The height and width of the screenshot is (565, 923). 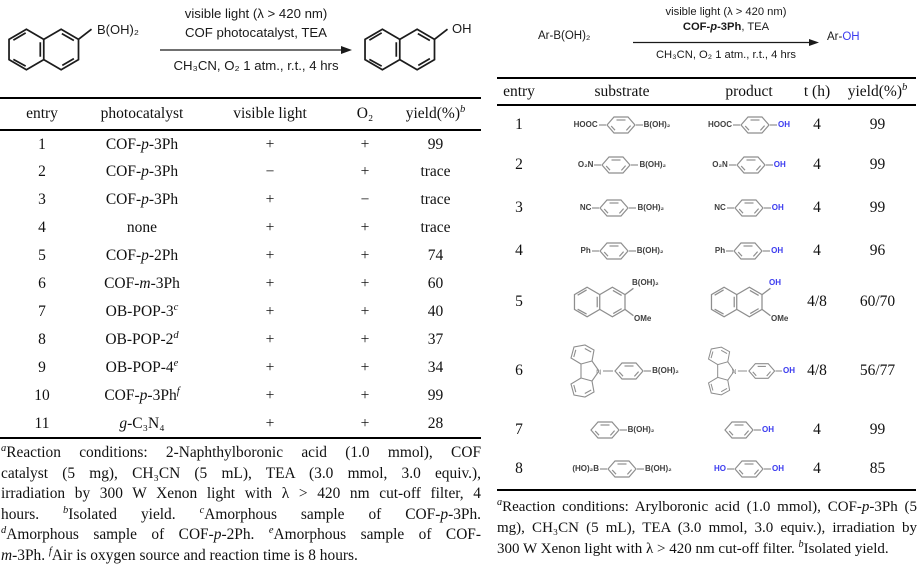 What do you see at coordinates (435, 283) in the screenshot?
I see `yield-cell: 60` at bounding box center [435, 283].